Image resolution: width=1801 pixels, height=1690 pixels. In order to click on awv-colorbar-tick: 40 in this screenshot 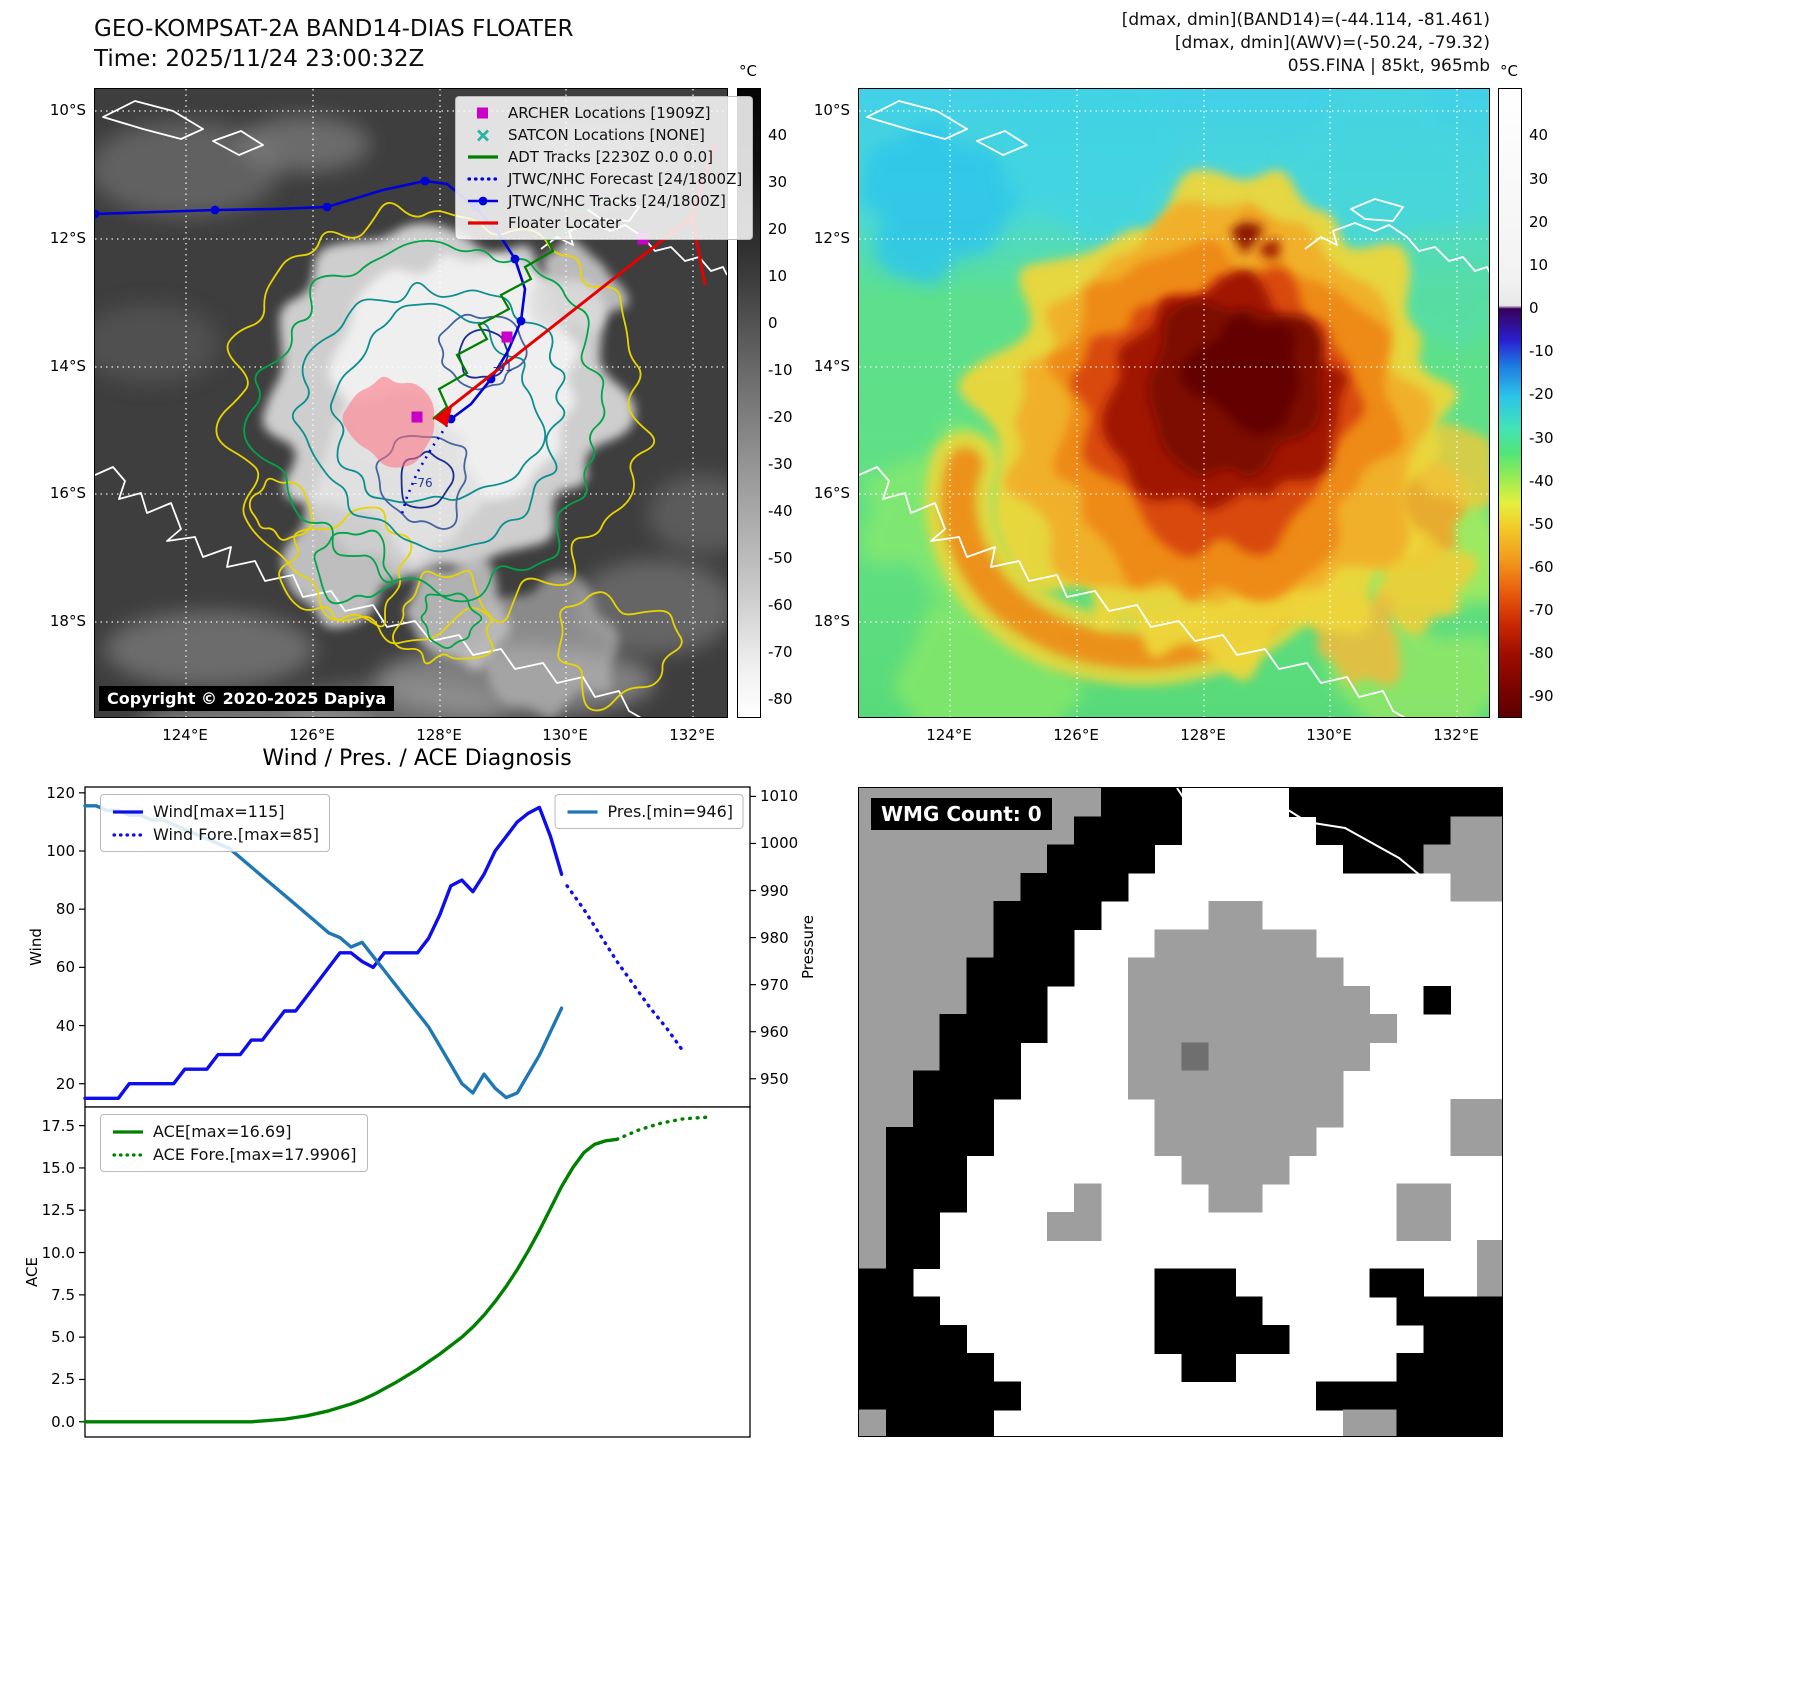, I will do `click(1539, 135)`.